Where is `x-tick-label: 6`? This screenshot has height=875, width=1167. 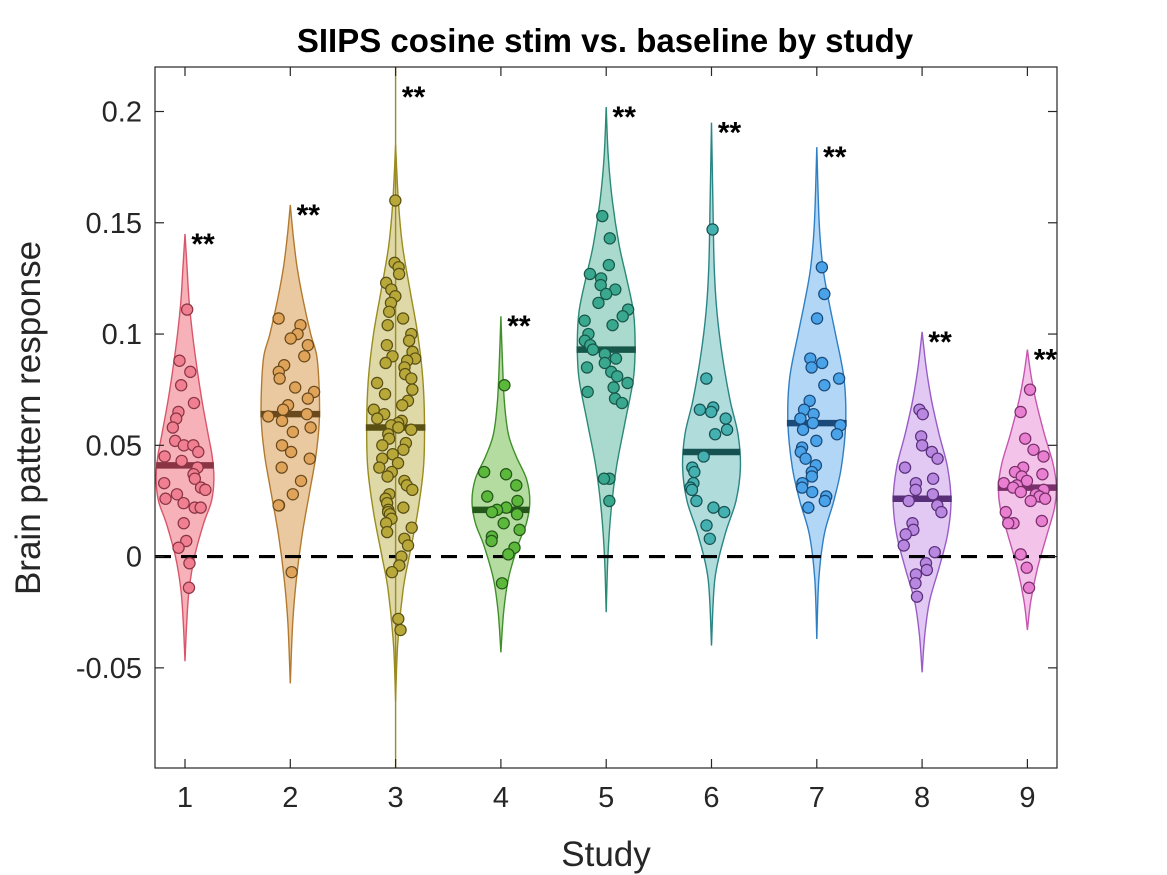
x-tick-label: 6 is located at coordinates (711, 798).